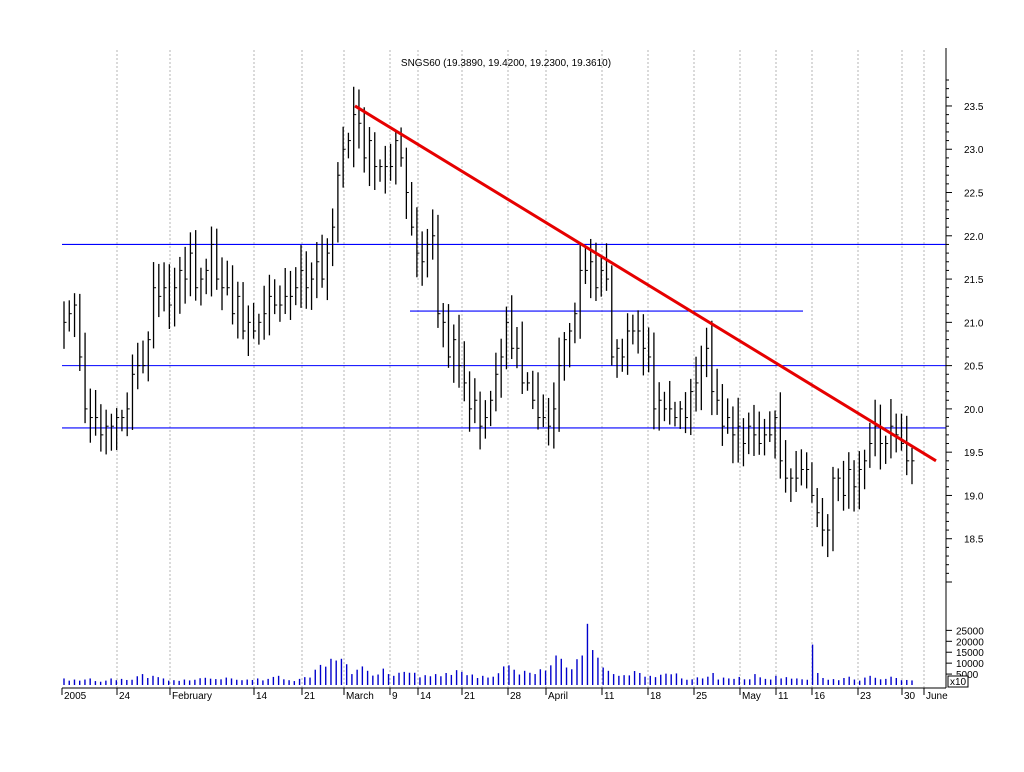 Image resolution: width=1024 pixels, height=772 pixels. What do you see at coordinates (974, 194) in the screenshot?
I see `y-tick-label: 22.5` at bounding box center [974, 194].